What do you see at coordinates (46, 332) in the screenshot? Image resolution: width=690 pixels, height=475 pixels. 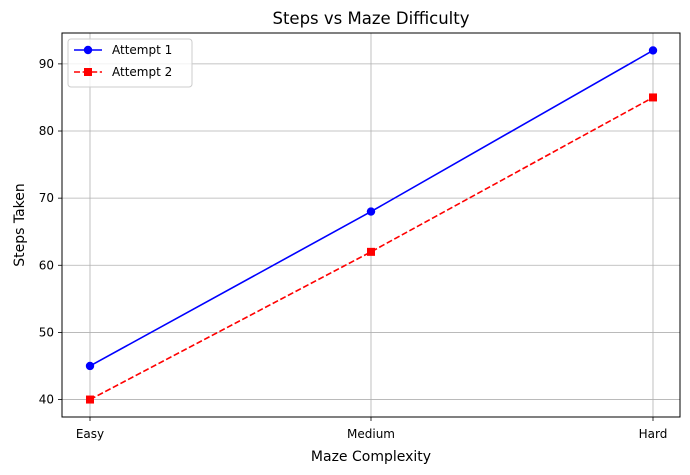 I see `y-tick-label: 50` at bounding box center [46, 332].